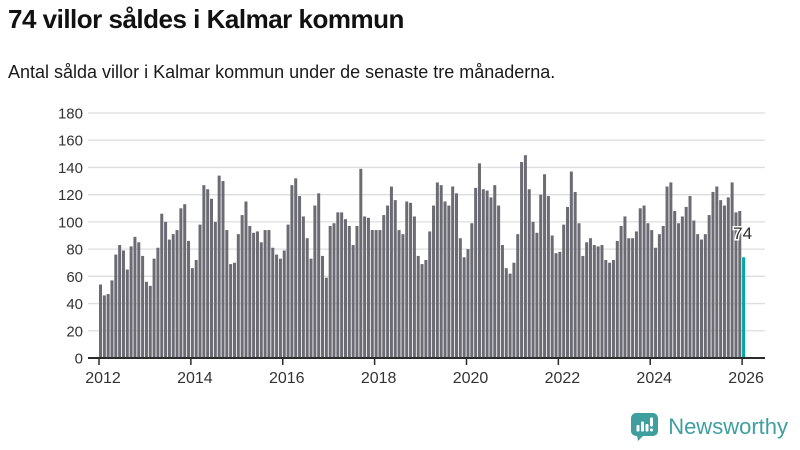  I want to click on y-axis-tick-label: 140, so click(70, 168).